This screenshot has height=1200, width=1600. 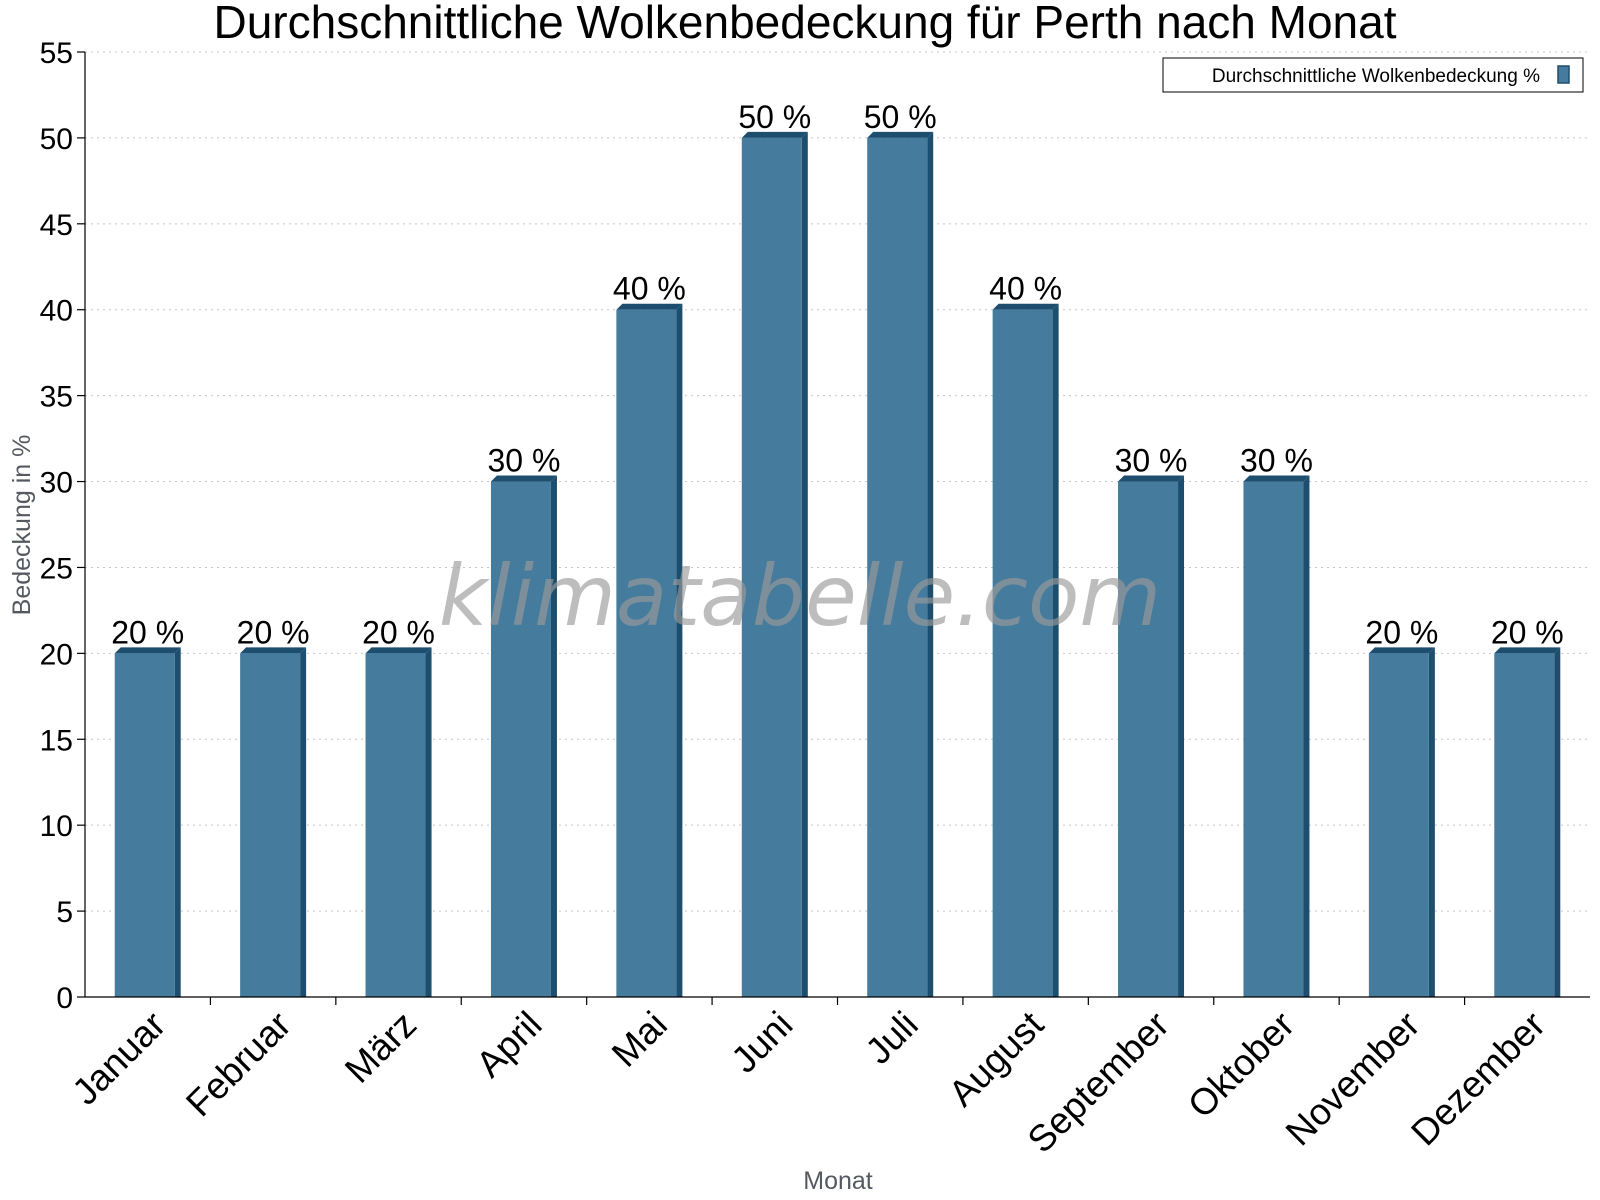 What do you see at coordinates (56, 740) in the screenshot?
I see `y-tick-label: 15` at bounding box center [56, 740].